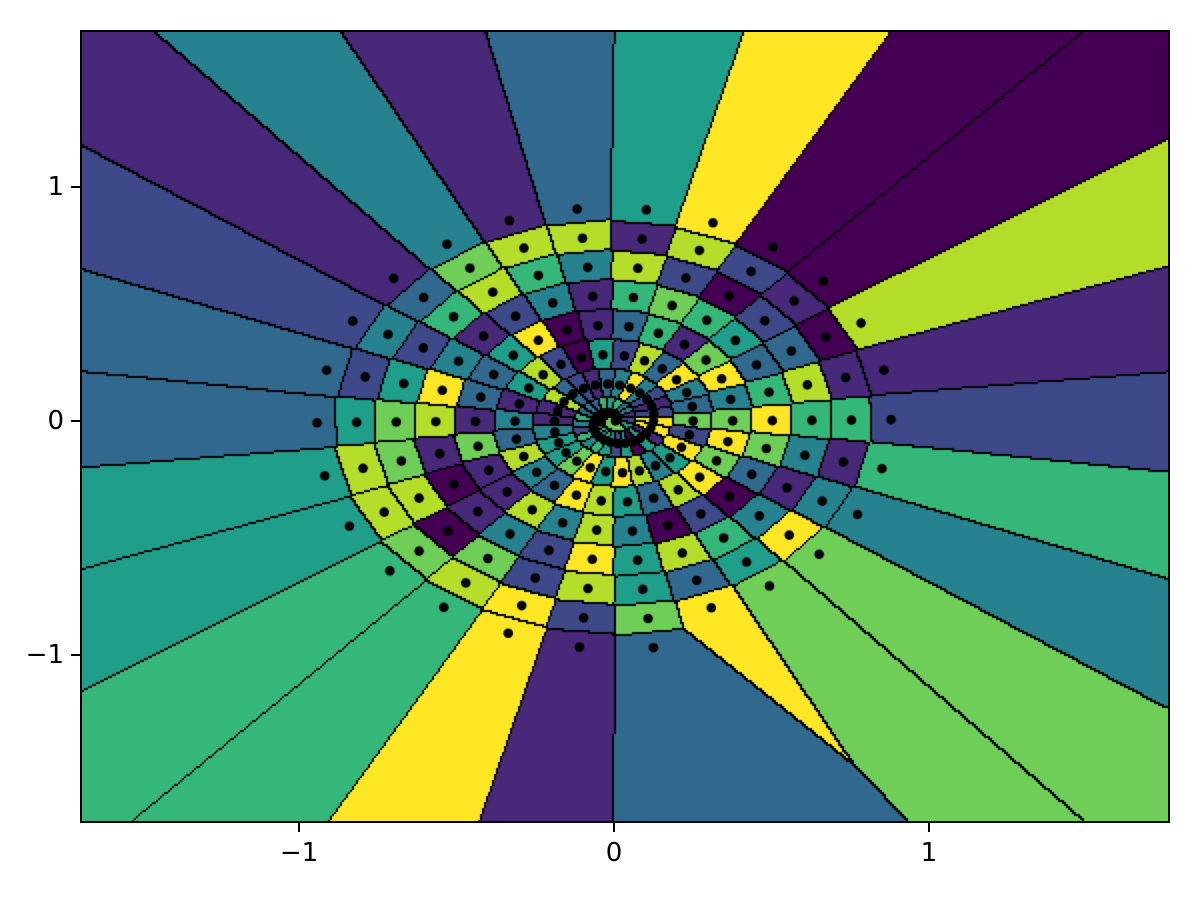 This screenshot has height=900, width=1200. What do you see at coordinates (614, 853) in the screenshot?
I see `x-tick-label: 0` at bounding box center [614, 853].